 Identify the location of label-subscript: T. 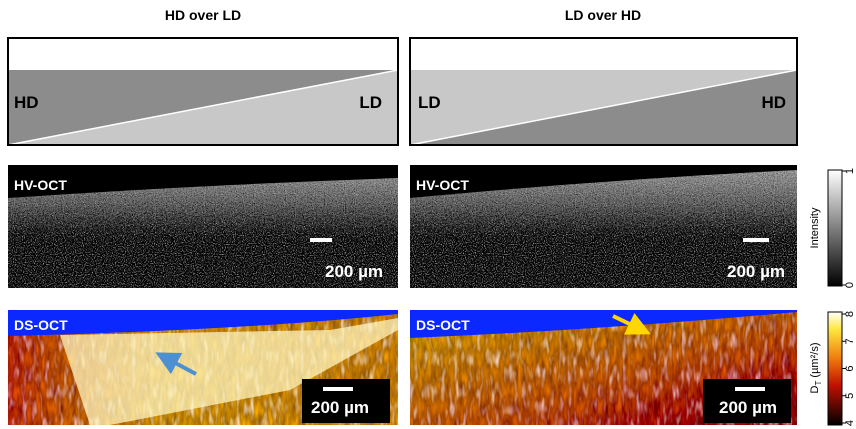
(818, 383).